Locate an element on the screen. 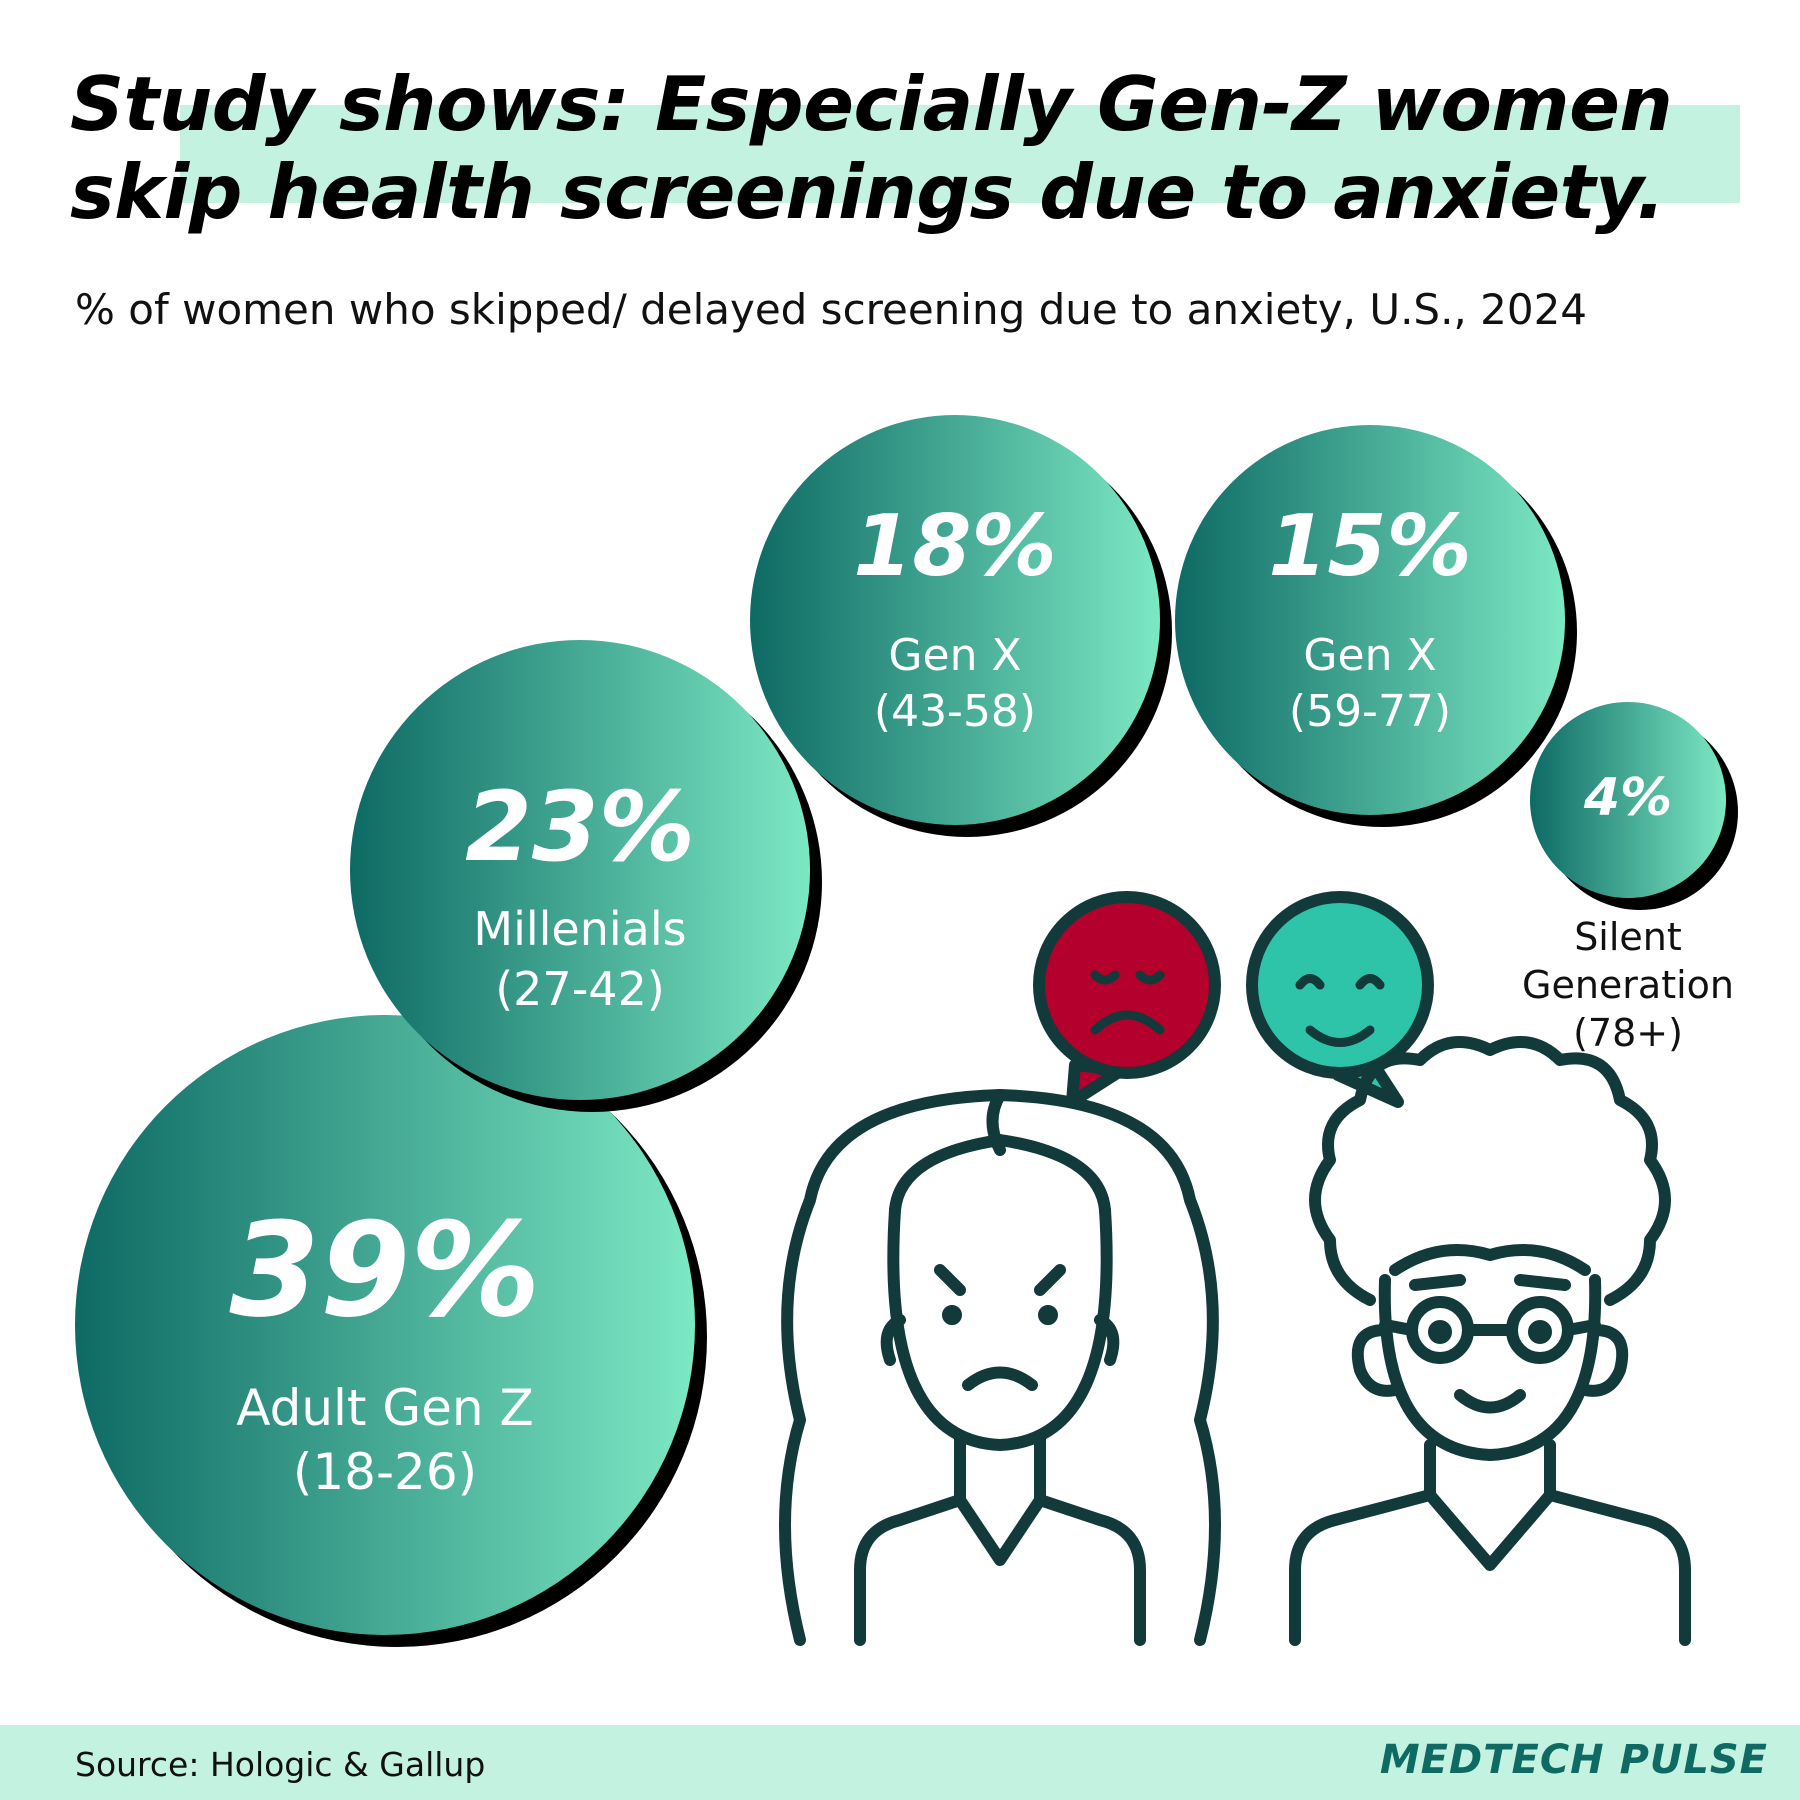 Image resolution: width=1800 pixels, height=1800 pixels. bubble-value-label: 4% is located at coordinates (1627, 798).